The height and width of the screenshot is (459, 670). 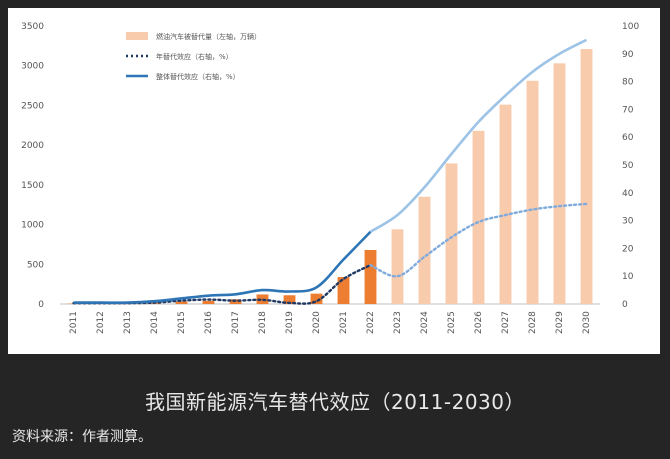 What do you see at coordinates (560, 322) in the screenshot?
I see `x-tick-label: 2029` at bounding box center [560, 322].